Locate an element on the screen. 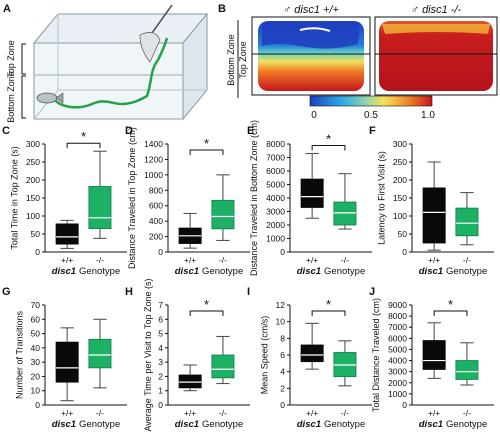  y-axis-label: Distance Traveled in Bottom Zone (cm) is located at coordinates (254, 198).